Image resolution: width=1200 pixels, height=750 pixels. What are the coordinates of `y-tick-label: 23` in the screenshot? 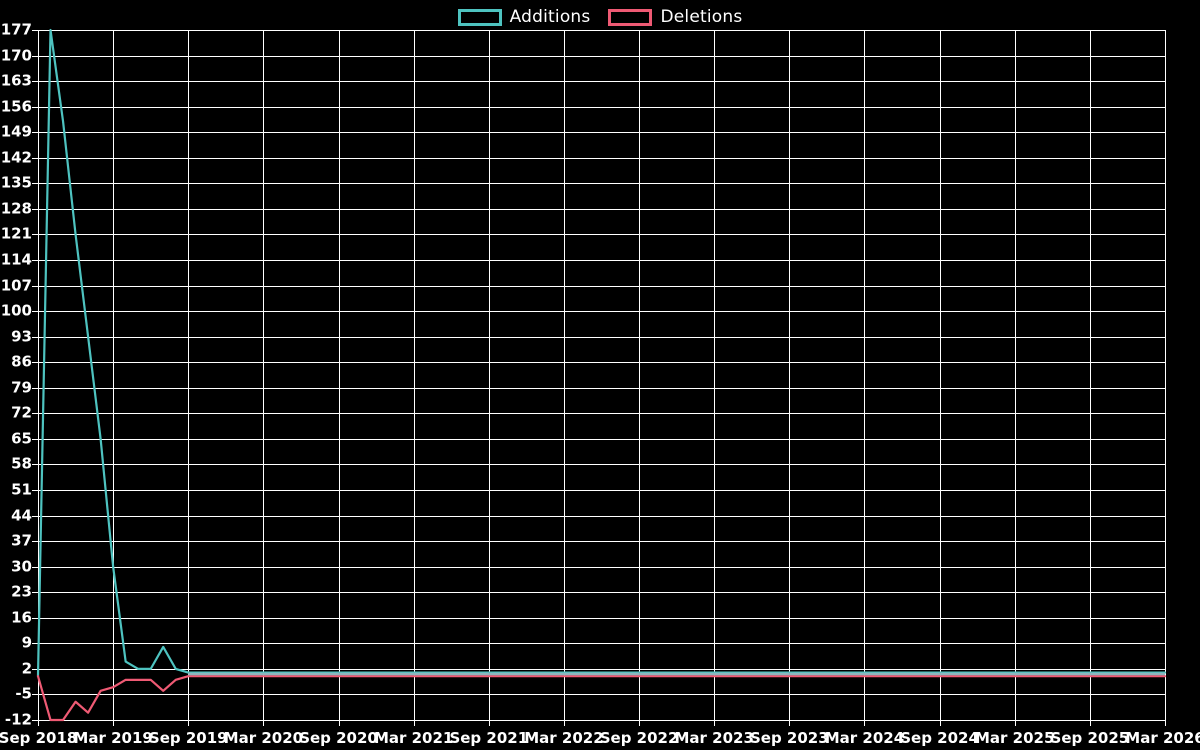 It's located at (21, 591).